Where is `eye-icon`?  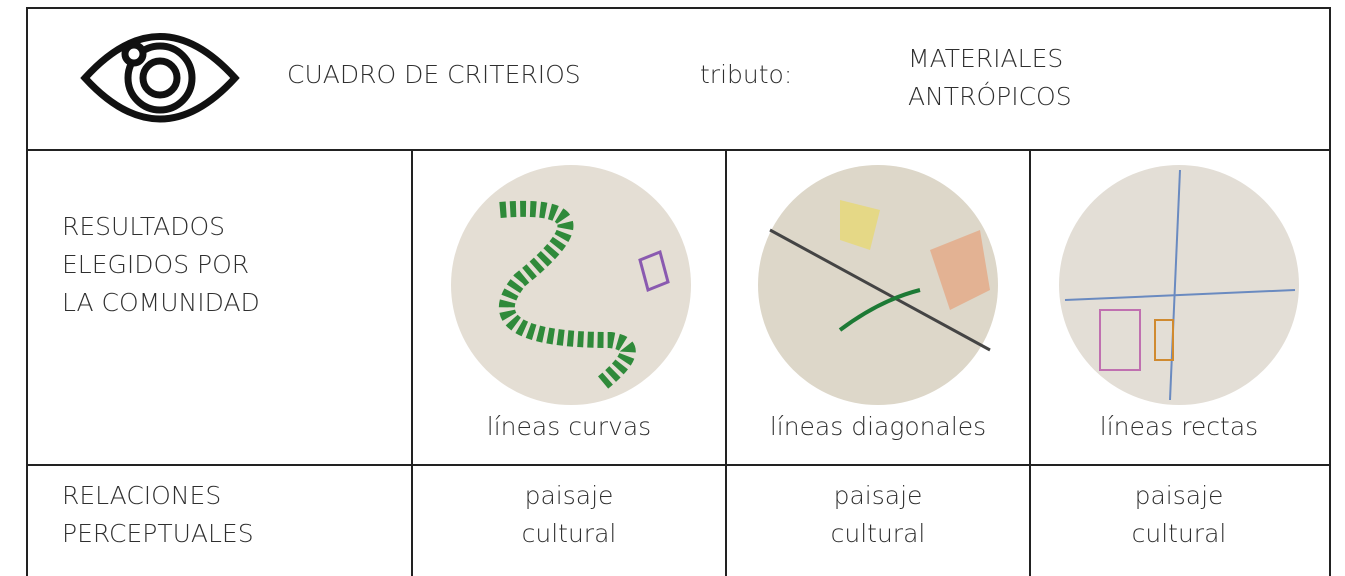 eye-icon is located at coordinates (160, 78).